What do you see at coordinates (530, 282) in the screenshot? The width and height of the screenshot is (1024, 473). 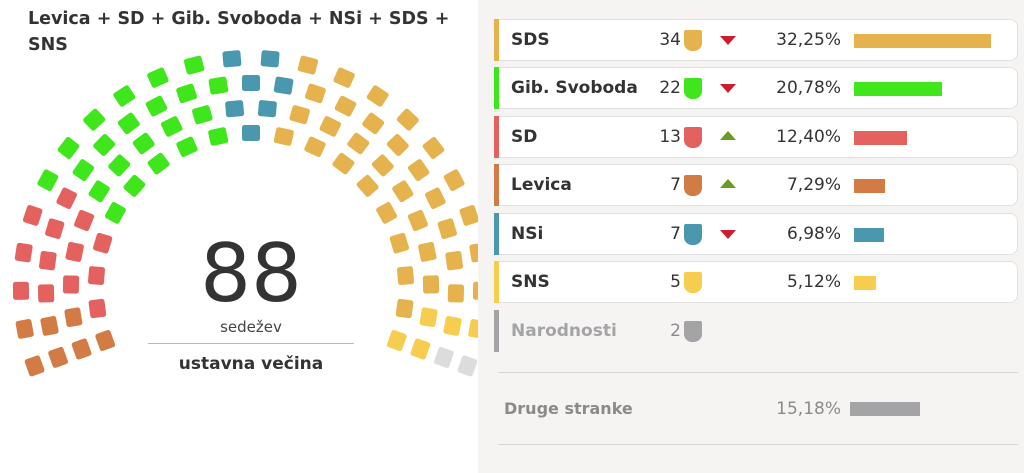 I see `party-name: SNS` at bounding box center [530, 282].